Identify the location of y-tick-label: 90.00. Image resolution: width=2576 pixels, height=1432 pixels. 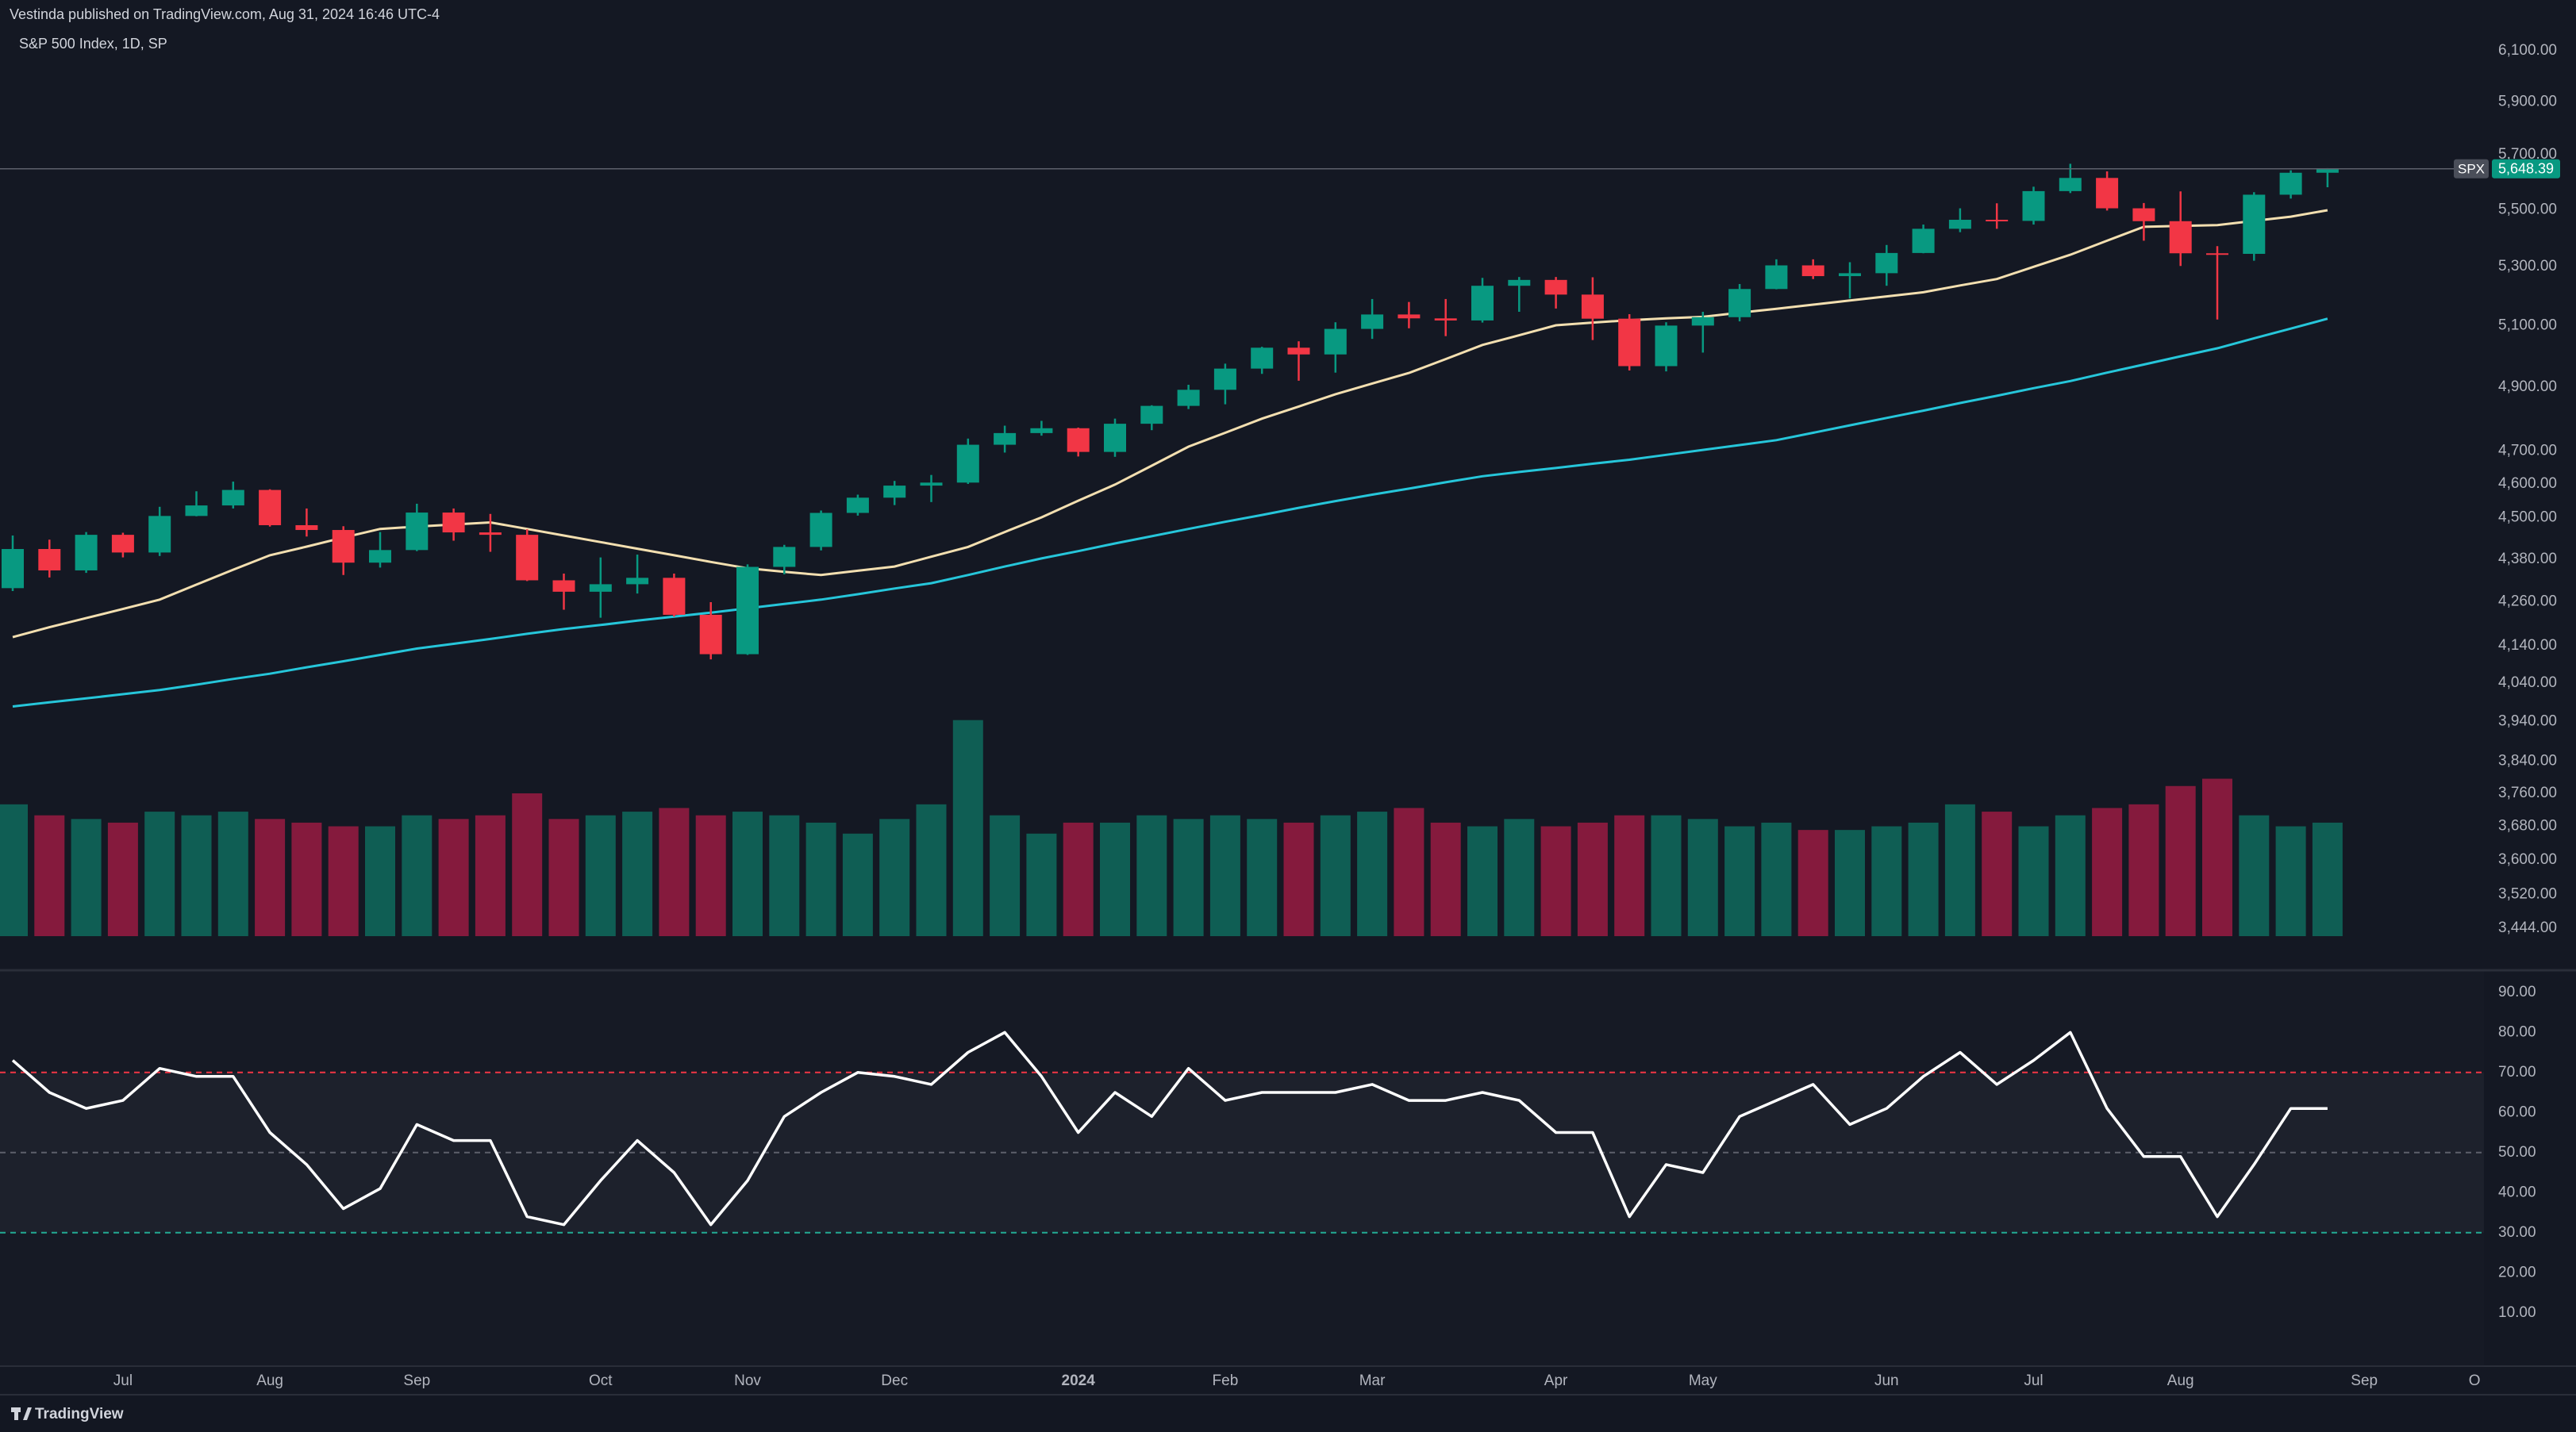
(2517, 992).